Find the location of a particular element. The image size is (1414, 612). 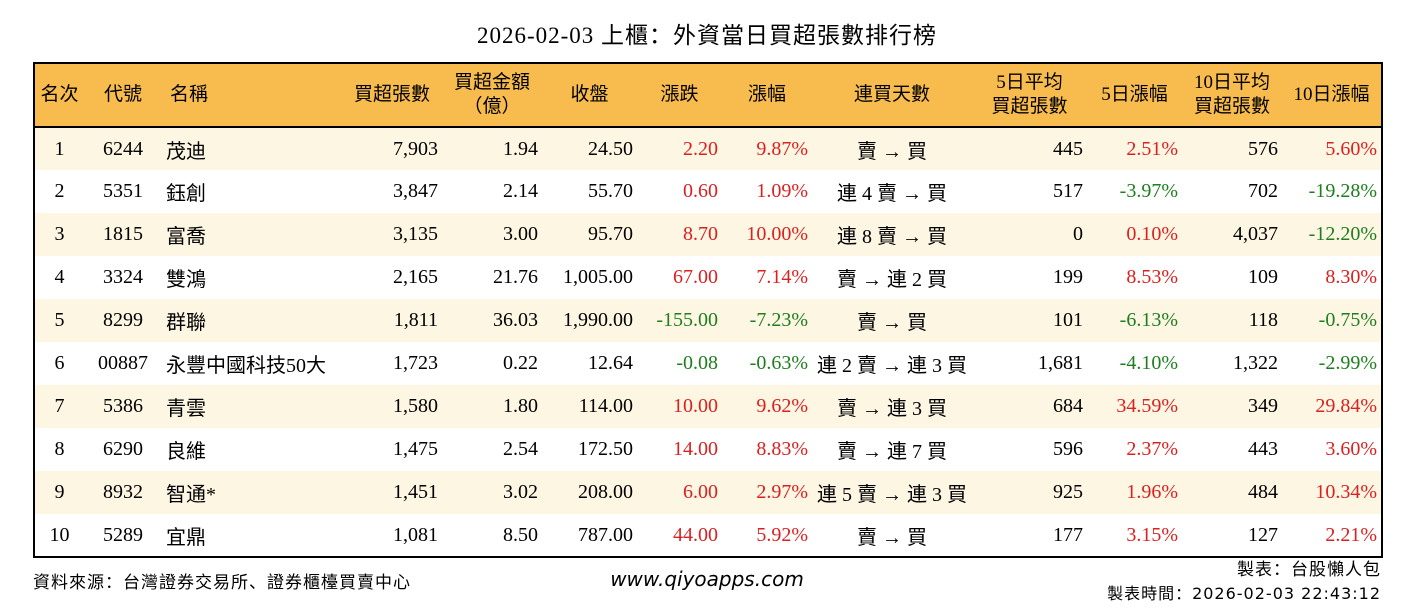

net_buy-cell: 2,165 is located at coordinates (415, 277).